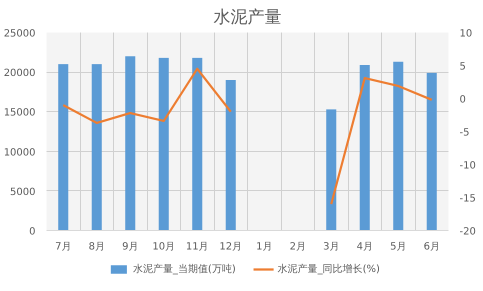 The image size is (483, 291). What do you see at coordinates (468, 199) in the screenshot?
I see `y2-tick-label: -15` at bounding box center [468, 199].